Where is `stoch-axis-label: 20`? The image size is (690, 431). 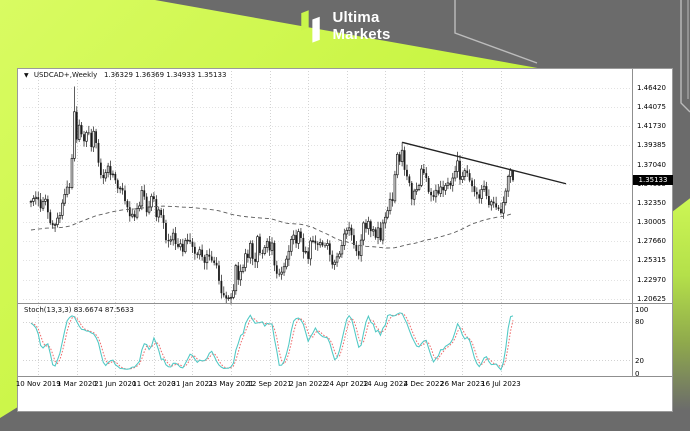
stoch-axis-label: 20 is located at coordinates (639, 360).